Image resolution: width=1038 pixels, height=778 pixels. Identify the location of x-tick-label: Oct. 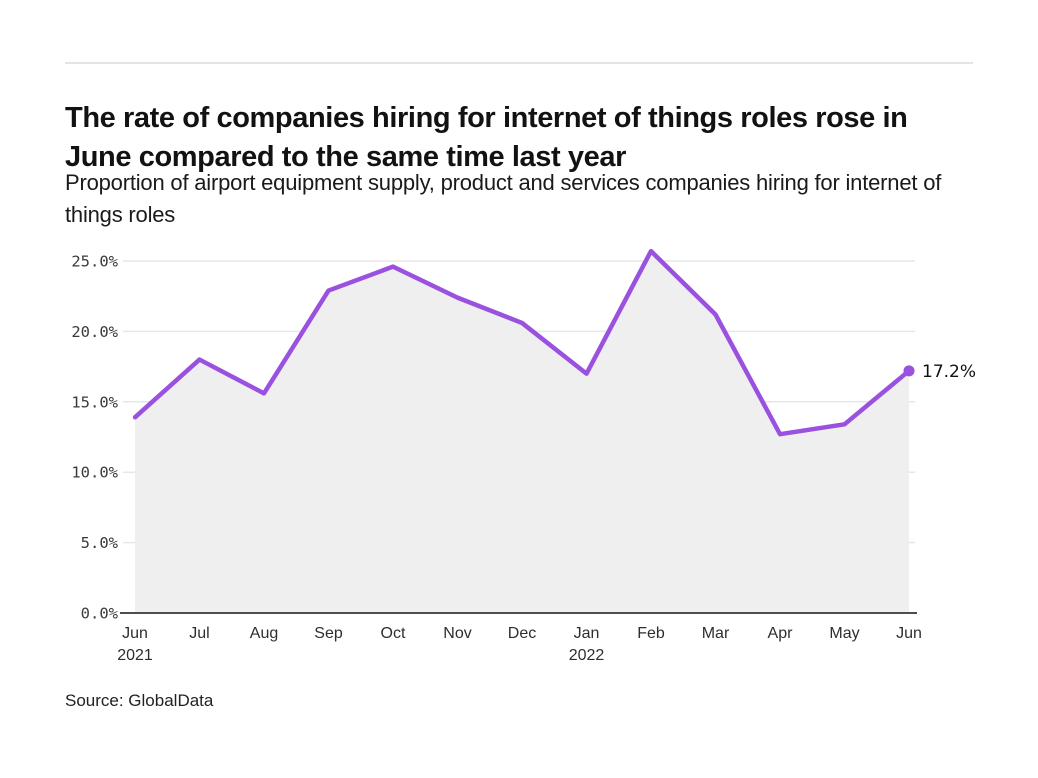
(393, 633).